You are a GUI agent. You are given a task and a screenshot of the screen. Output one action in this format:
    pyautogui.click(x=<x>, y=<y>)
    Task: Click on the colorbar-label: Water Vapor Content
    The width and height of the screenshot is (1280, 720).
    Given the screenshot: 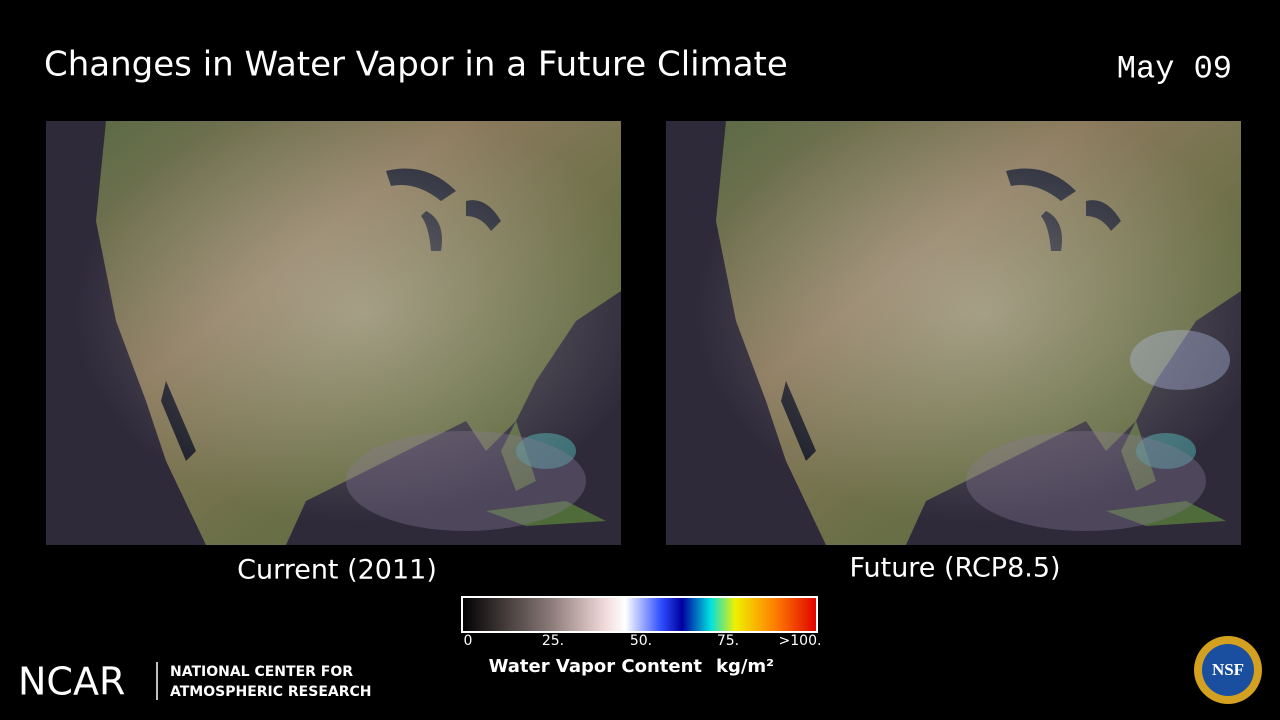 What is the action you would take?
    pyautogui.click(x=596, y=666)
    